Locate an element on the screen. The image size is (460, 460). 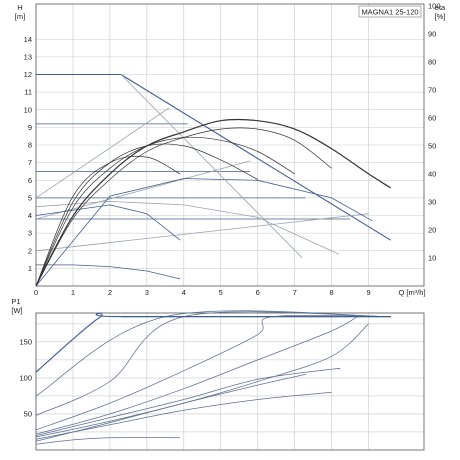
x-tick-label: 2 is located at coordinates (110, 292).